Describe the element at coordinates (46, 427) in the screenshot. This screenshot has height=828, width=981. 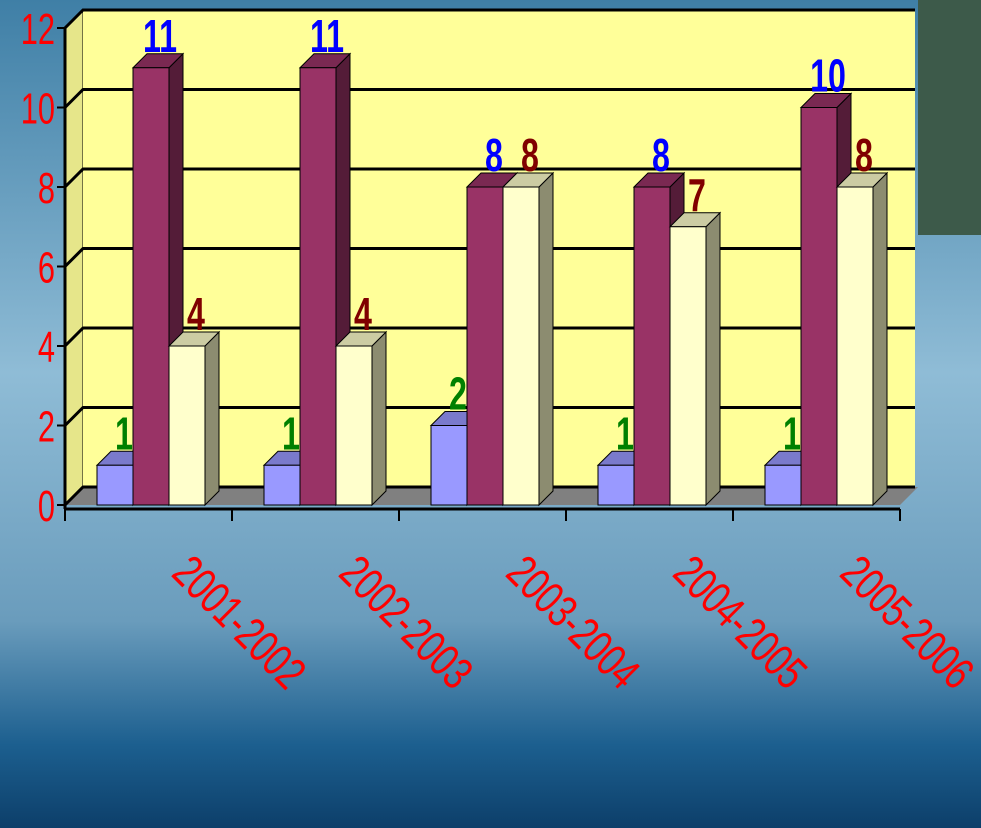
I see `y-tick-label: 2` at that location.